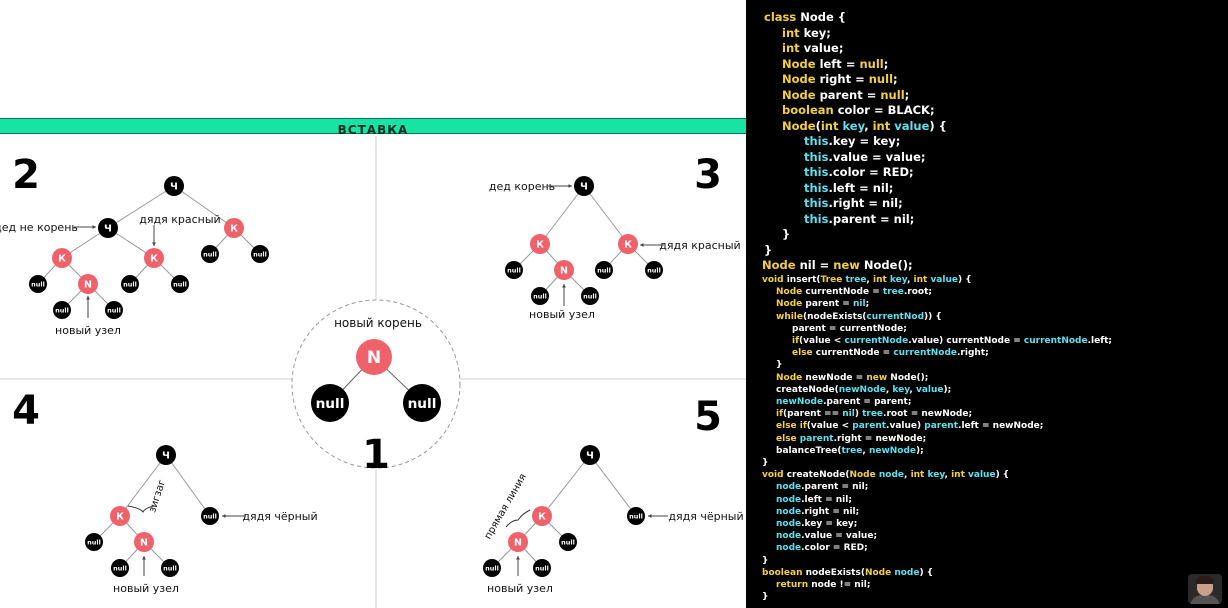 This screenshot has width=1228, height=608. What do you see at coordinates (859, 304) in the screenshot?
I see `code-token: nil` at bounding box center [859, 304].